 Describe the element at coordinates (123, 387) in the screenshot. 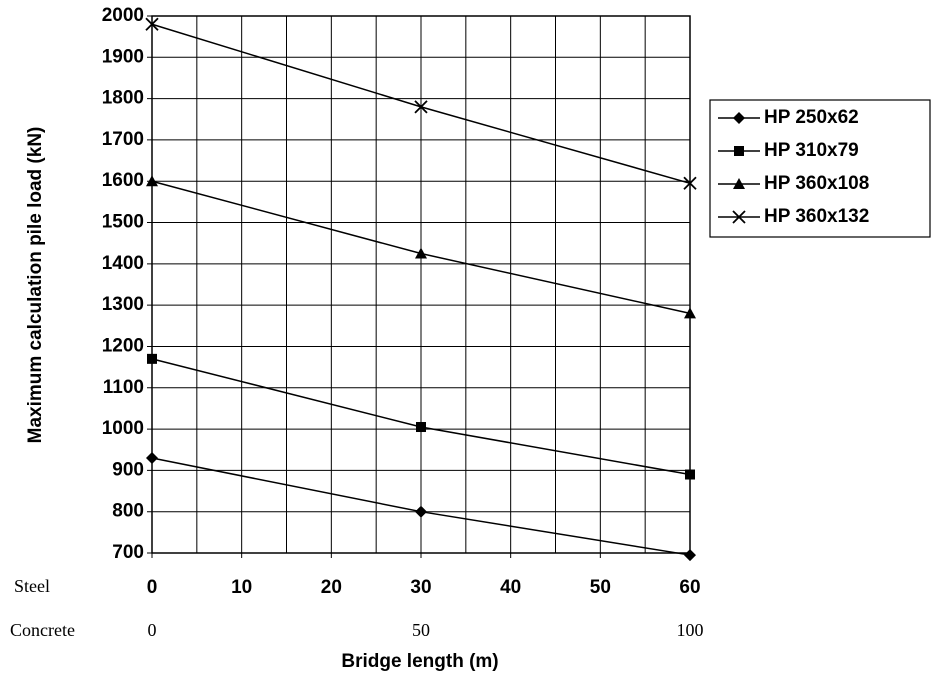

I see `y-tick-label: 1100` at that location.